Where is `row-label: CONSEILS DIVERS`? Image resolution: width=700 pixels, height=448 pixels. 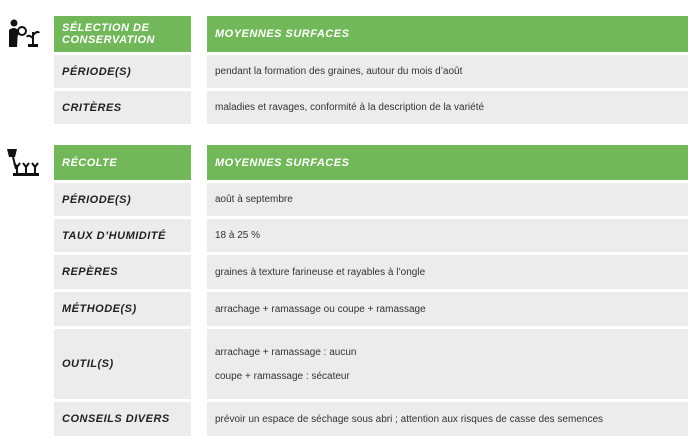
row-label: CONSEILS DIVERS is located at coordinates (122, 419).